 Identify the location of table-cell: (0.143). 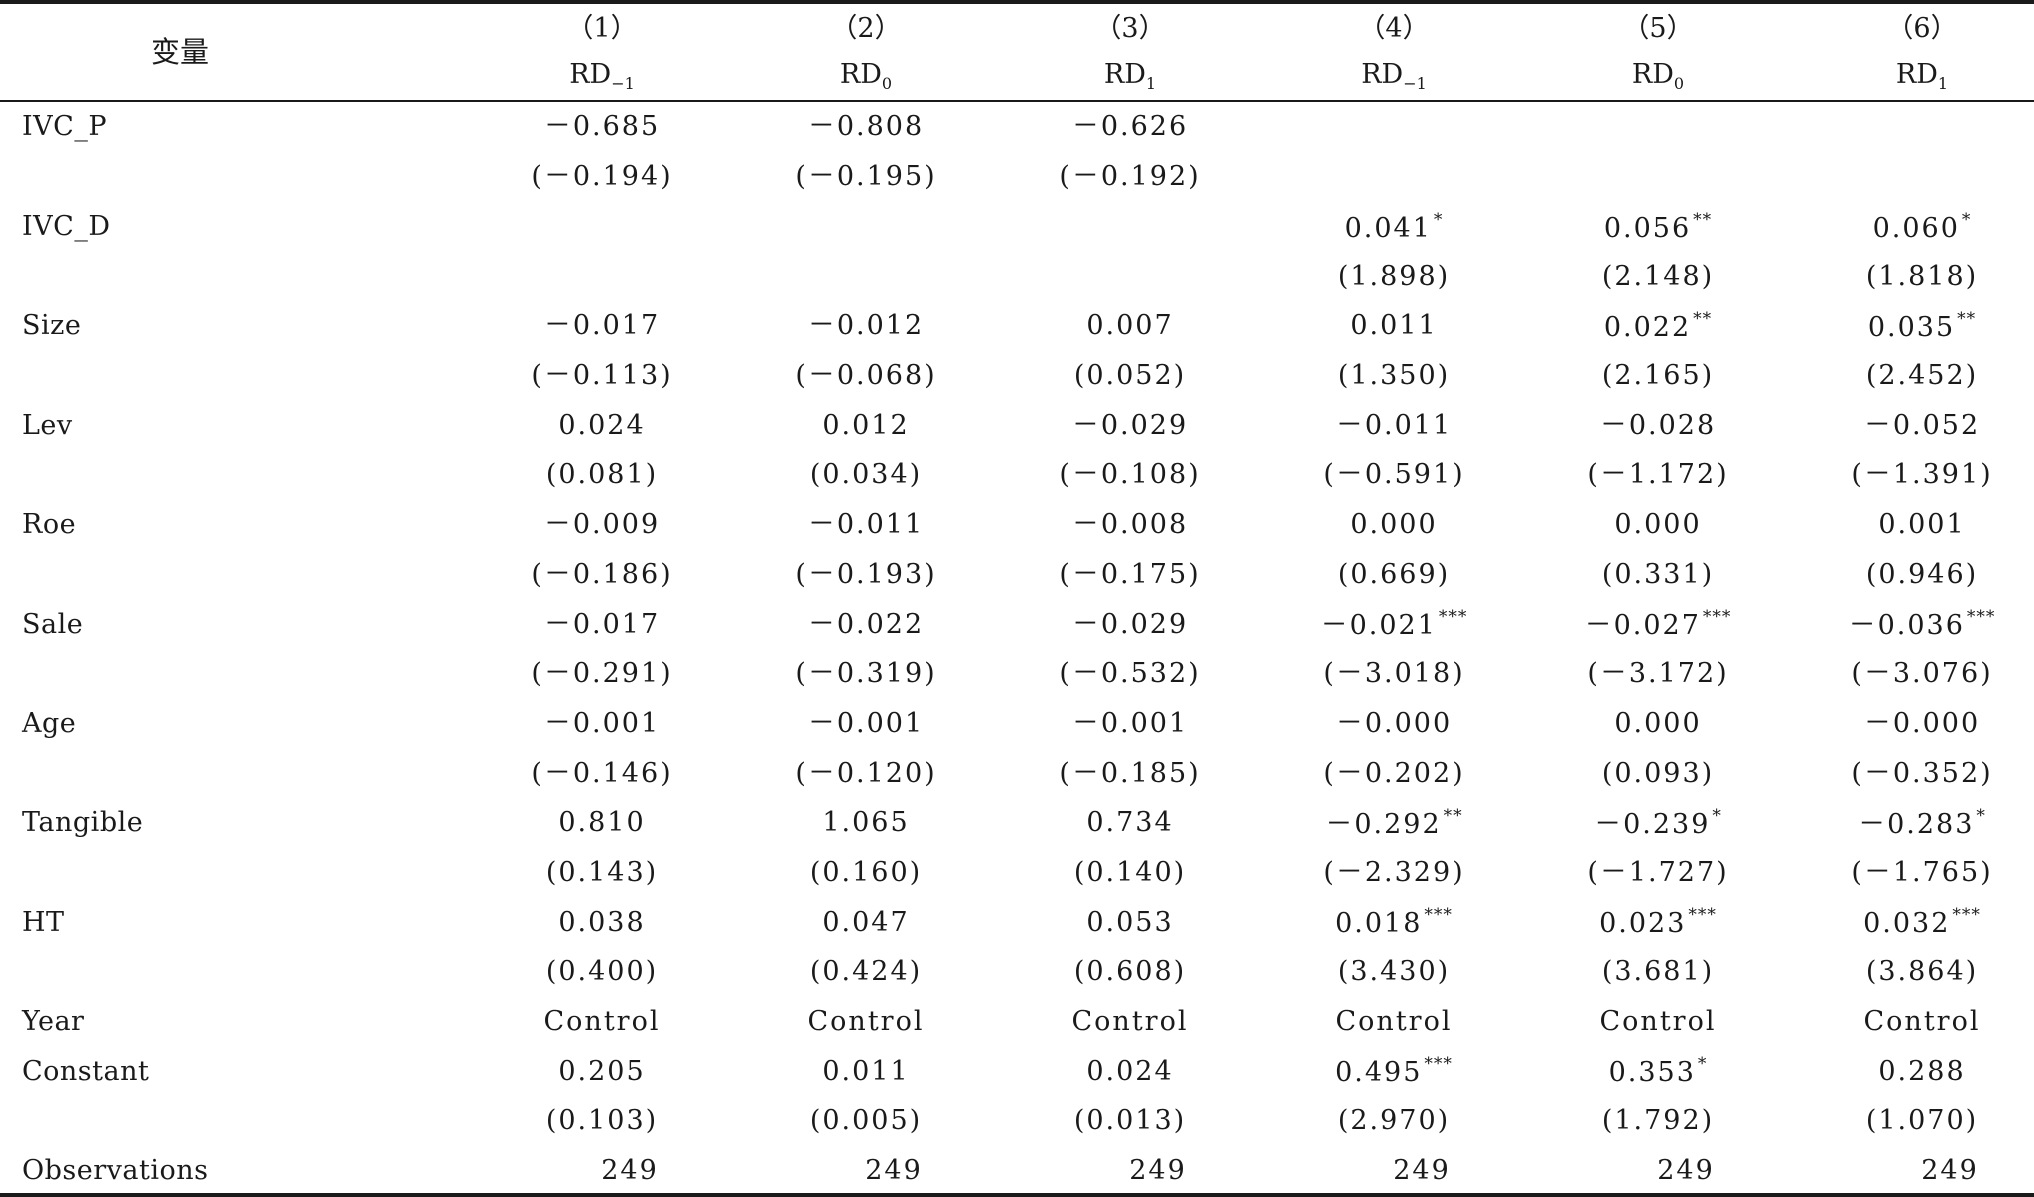
(602, 873).